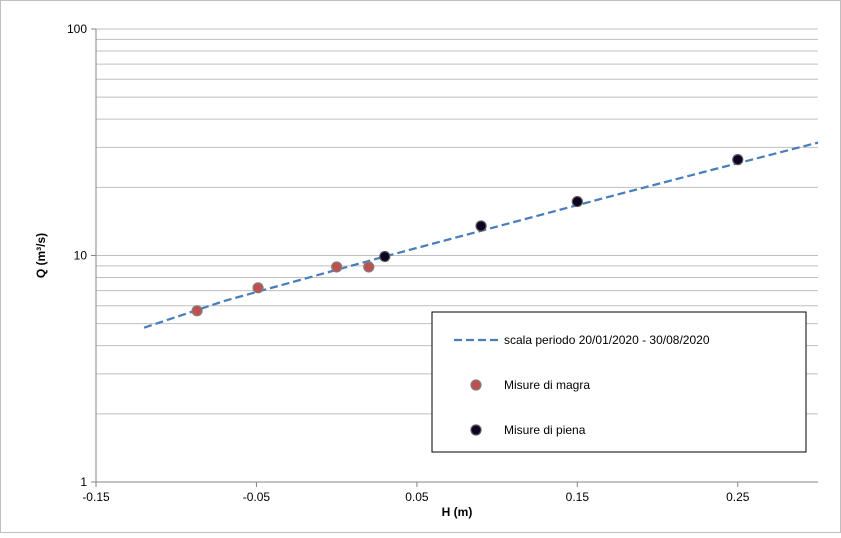 This screenshot has height=538, width=841. Describe the element at coordinates (83, 482) in the screenshot. I see `y-tick-label: 1` at that location.